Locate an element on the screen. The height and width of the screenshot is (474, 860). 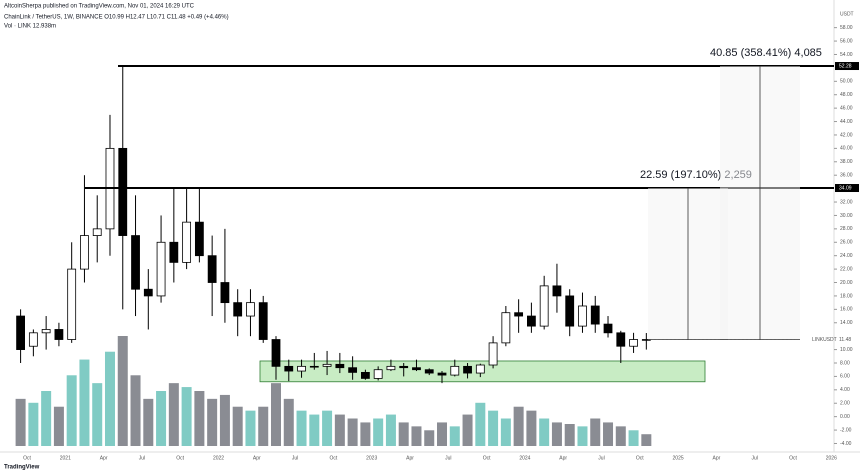
x-tick-label: 2021 is located at coordinates (65, 458).